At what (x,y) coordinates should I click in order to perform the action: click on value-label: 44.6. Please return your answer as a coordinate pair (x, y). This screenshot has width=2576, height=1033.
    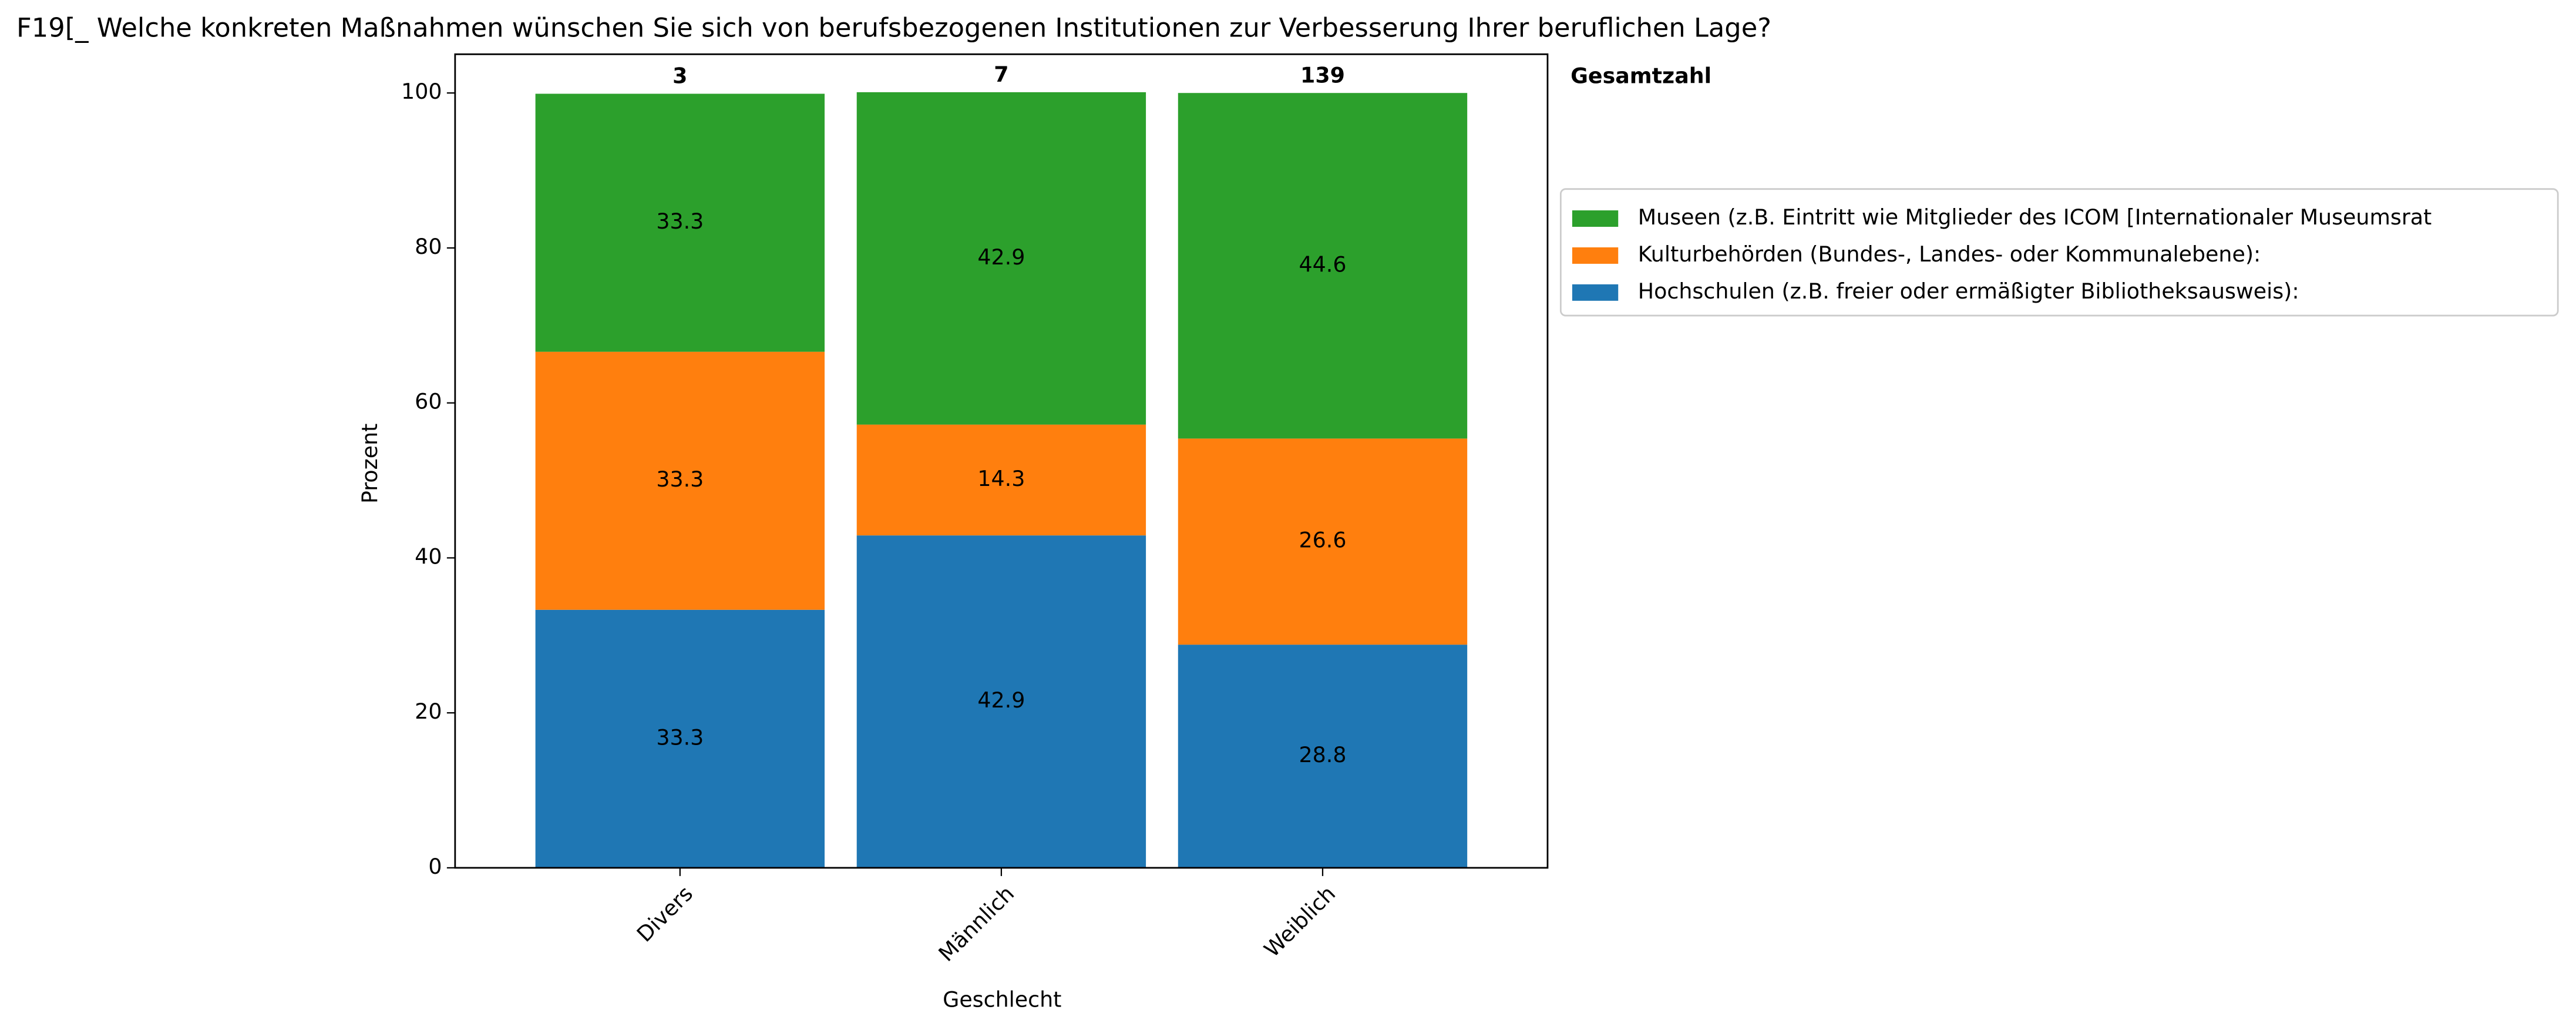
    Looking at the image, I should click on (1323, 264).